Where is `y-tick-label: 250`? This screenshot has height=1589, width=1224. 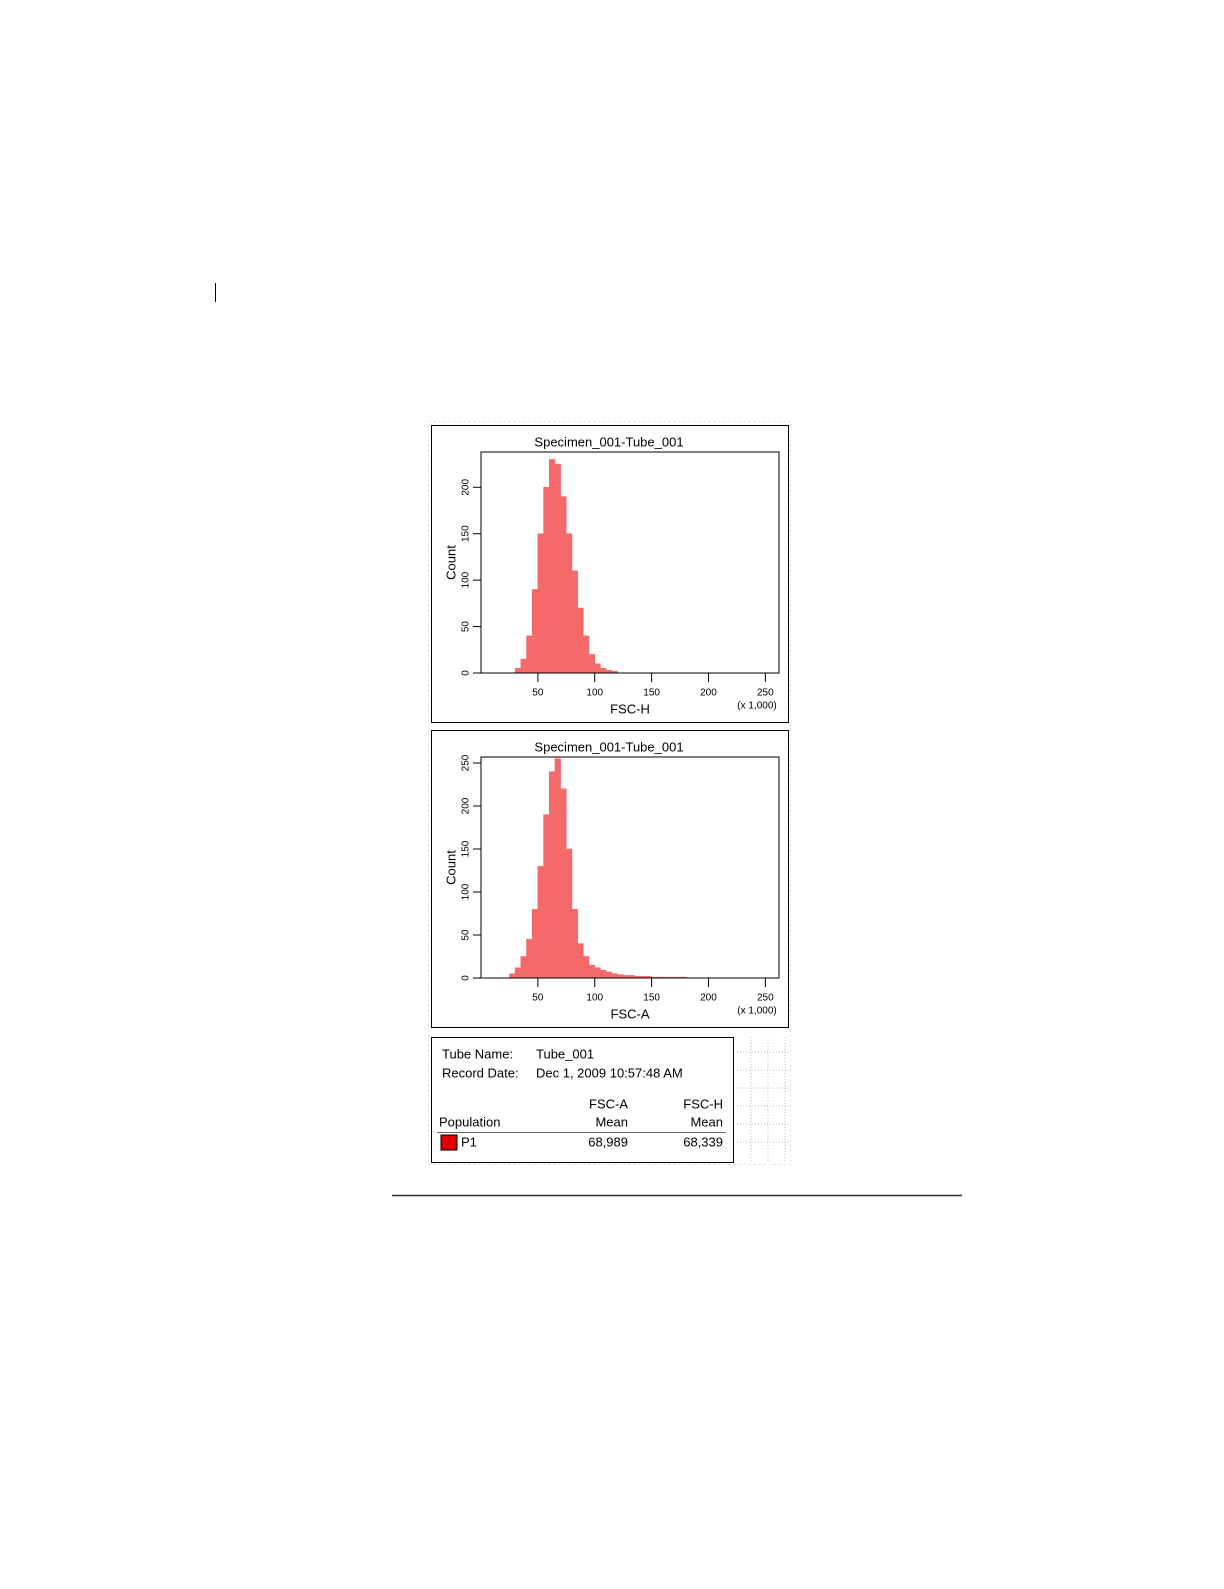
y-tick-label: 250 is located at coordinates (466, 762).